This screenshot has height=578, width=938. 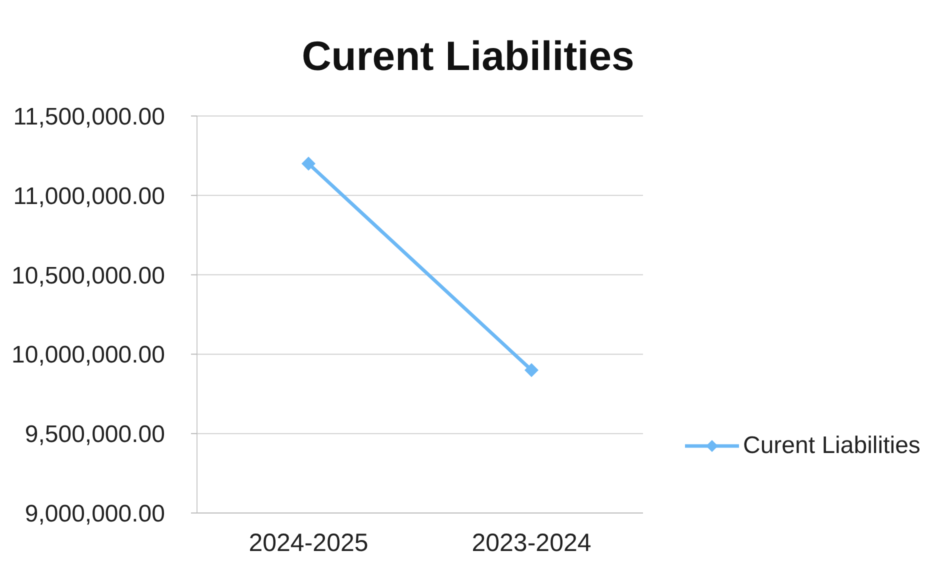 What do you see at coordinates (468, 56) in the screenshot?
I see `chart-title: Curent Liabilities` at bounding box center [468, 56].